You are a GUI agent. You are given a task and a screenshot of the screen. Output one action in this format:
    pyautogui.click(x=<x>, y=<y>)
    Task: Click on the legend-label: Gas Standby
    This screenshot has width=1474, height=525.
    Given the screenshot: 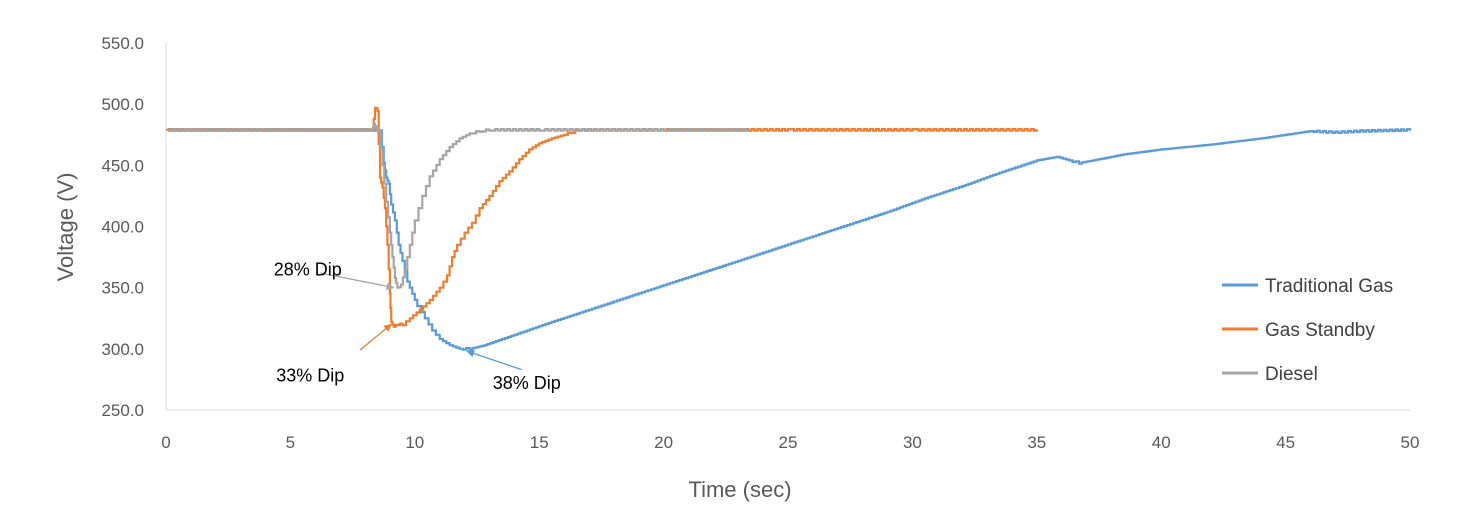 What is the action you would take?
    pyautogui.click(x=1320, y=330)
    